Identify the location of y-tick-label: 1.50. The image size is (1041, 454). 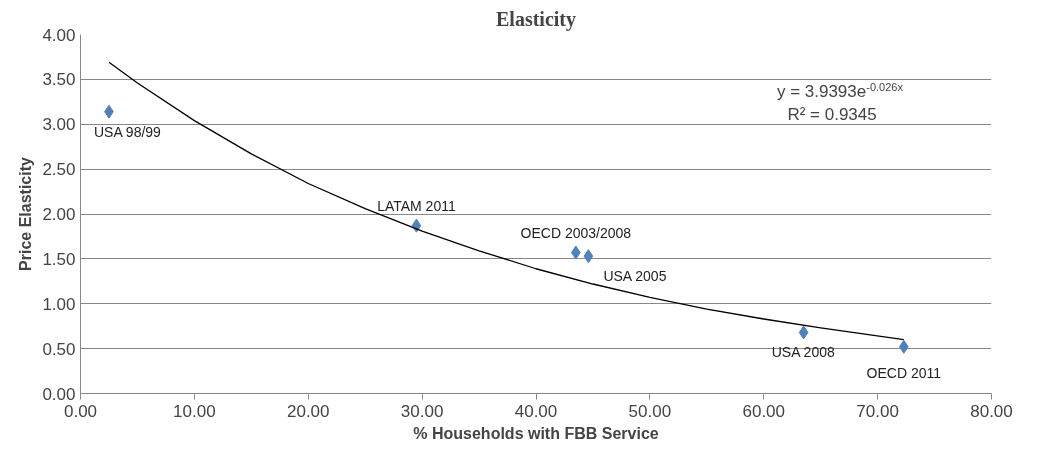
(59, 259).